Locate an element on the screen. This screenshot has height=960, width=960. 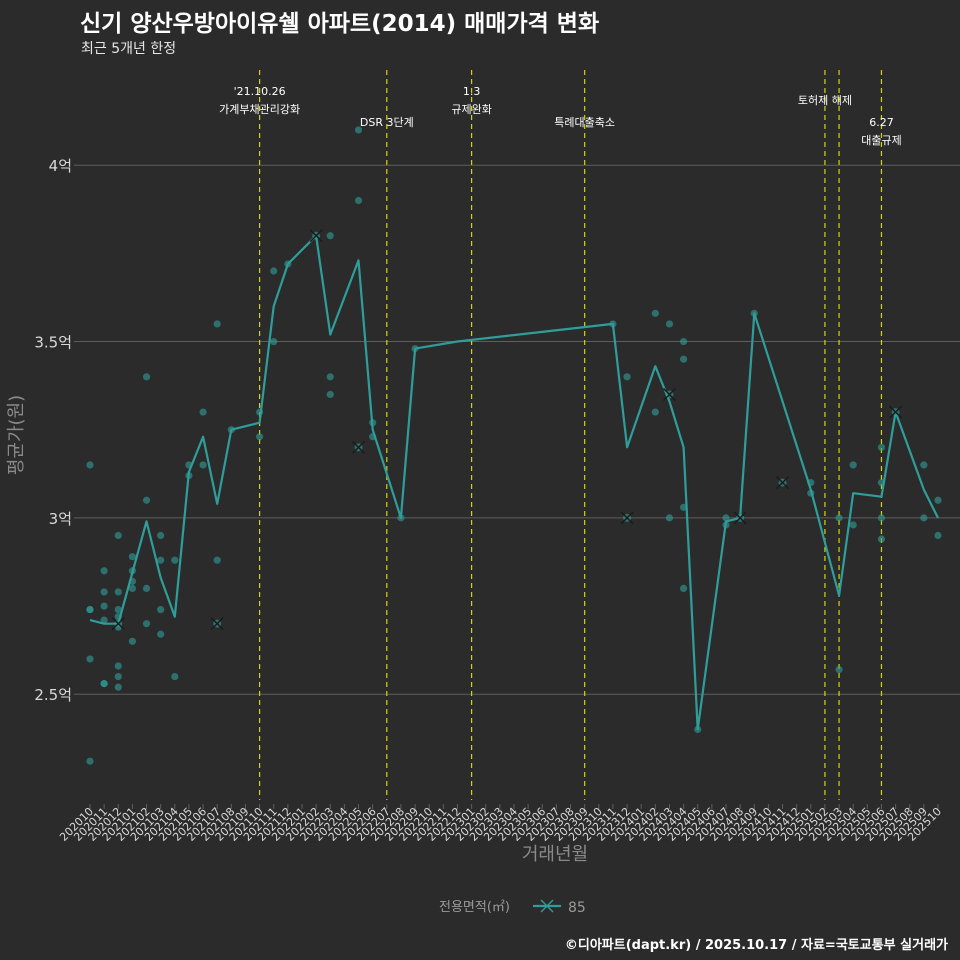
legend: 전용면적(㎡) 85 is located at coordinates (512, 907).